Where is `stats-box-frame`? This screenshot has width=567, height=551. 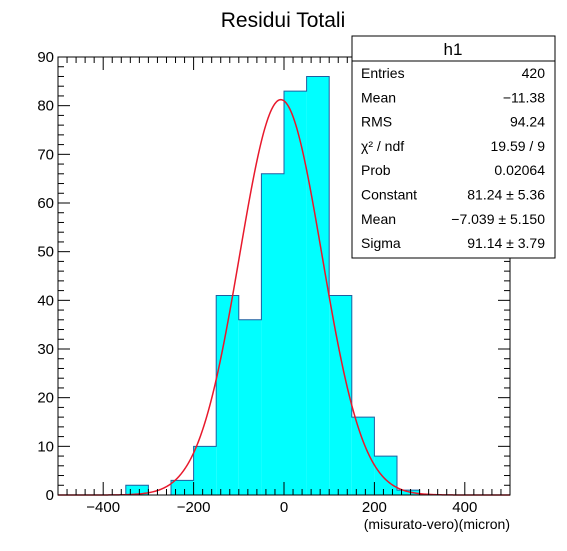
stats-box-frame is located at coordinates (453, 147).